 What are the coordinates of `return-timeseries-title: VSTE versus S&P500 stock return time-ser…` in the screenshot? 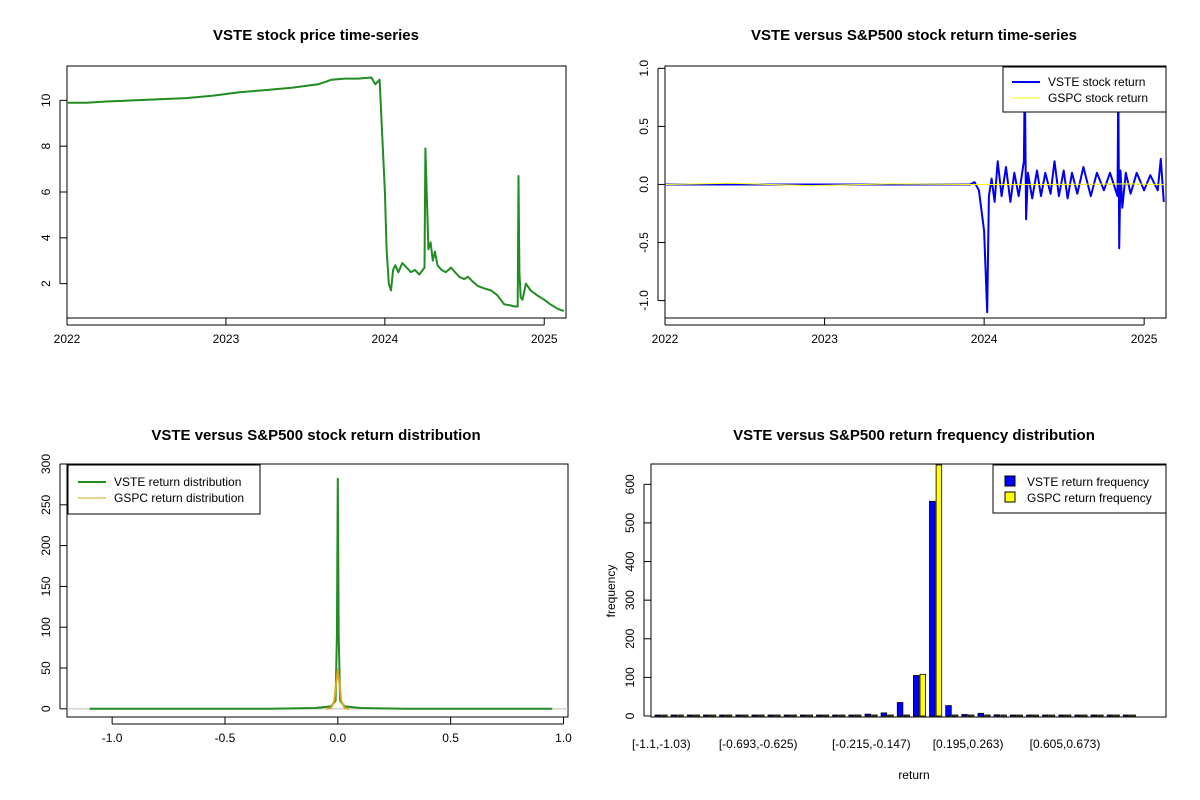 It's located at (914, 35).